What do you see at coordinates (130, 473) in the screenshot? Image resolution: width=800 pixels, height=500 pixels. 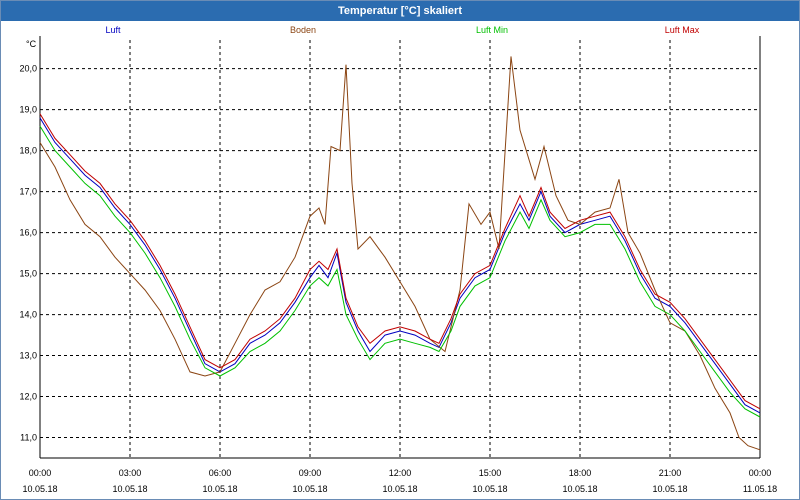 I see `x-tick-time-label: 03:00` at bounding box center [130, 473].